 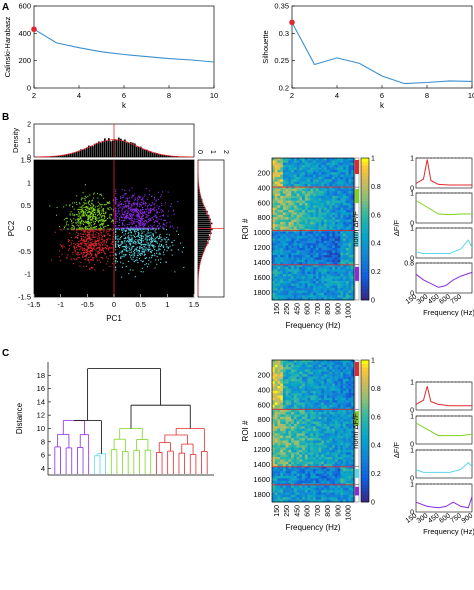 I want to click on y-tick-label: -0.5, so click(x=24, y=251).